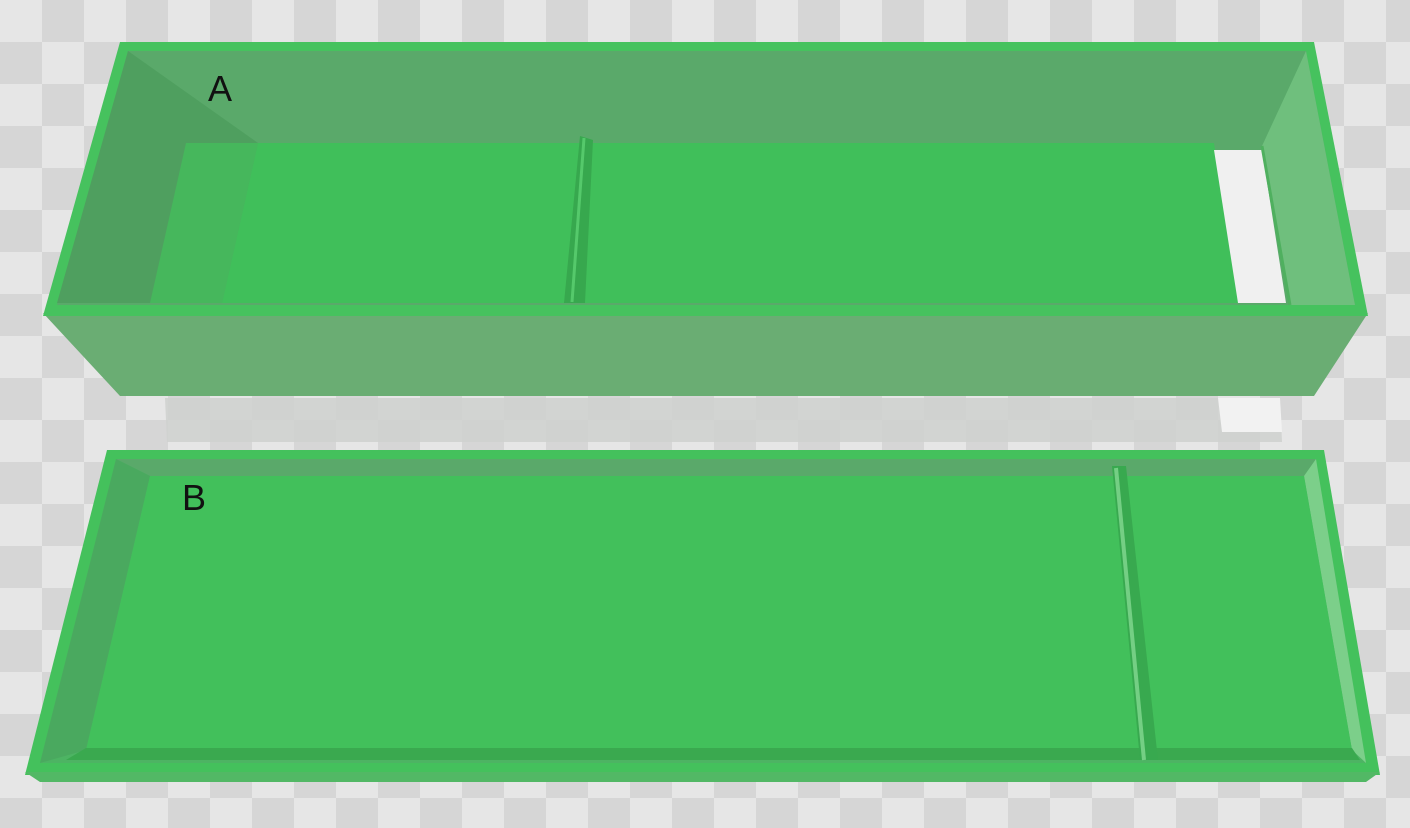 This screenshot has width=1410, height=828. Describe the element at coordinates (1335, 611) in the screenshot. I see `part-b-right-wall` at that location.